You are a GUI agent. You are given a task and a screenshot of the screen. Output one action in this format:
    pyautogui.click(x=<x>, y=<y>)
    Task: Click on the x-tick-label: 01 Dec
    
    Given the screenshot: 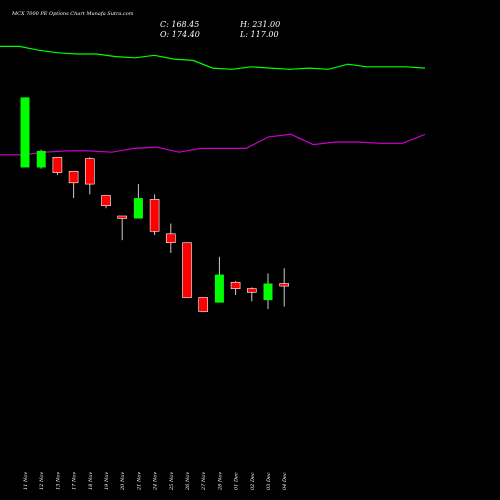 What is the action you would take?
    pyautogui.click(x=237, y=481)
    